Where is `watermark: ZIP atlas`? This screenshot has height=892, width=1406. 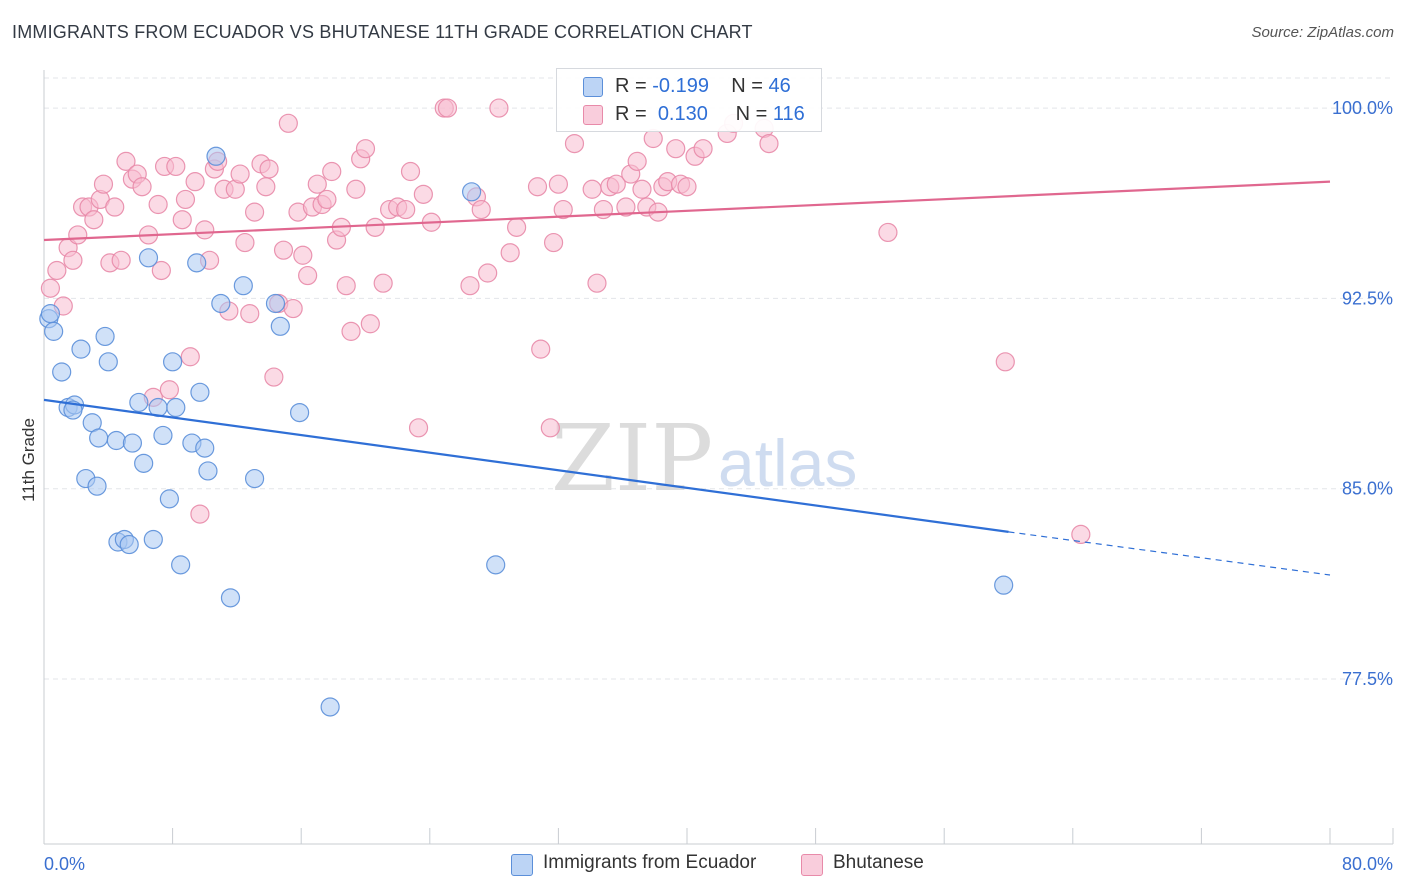
watermark: ZIP atlas is located at coordinates (704, 458).